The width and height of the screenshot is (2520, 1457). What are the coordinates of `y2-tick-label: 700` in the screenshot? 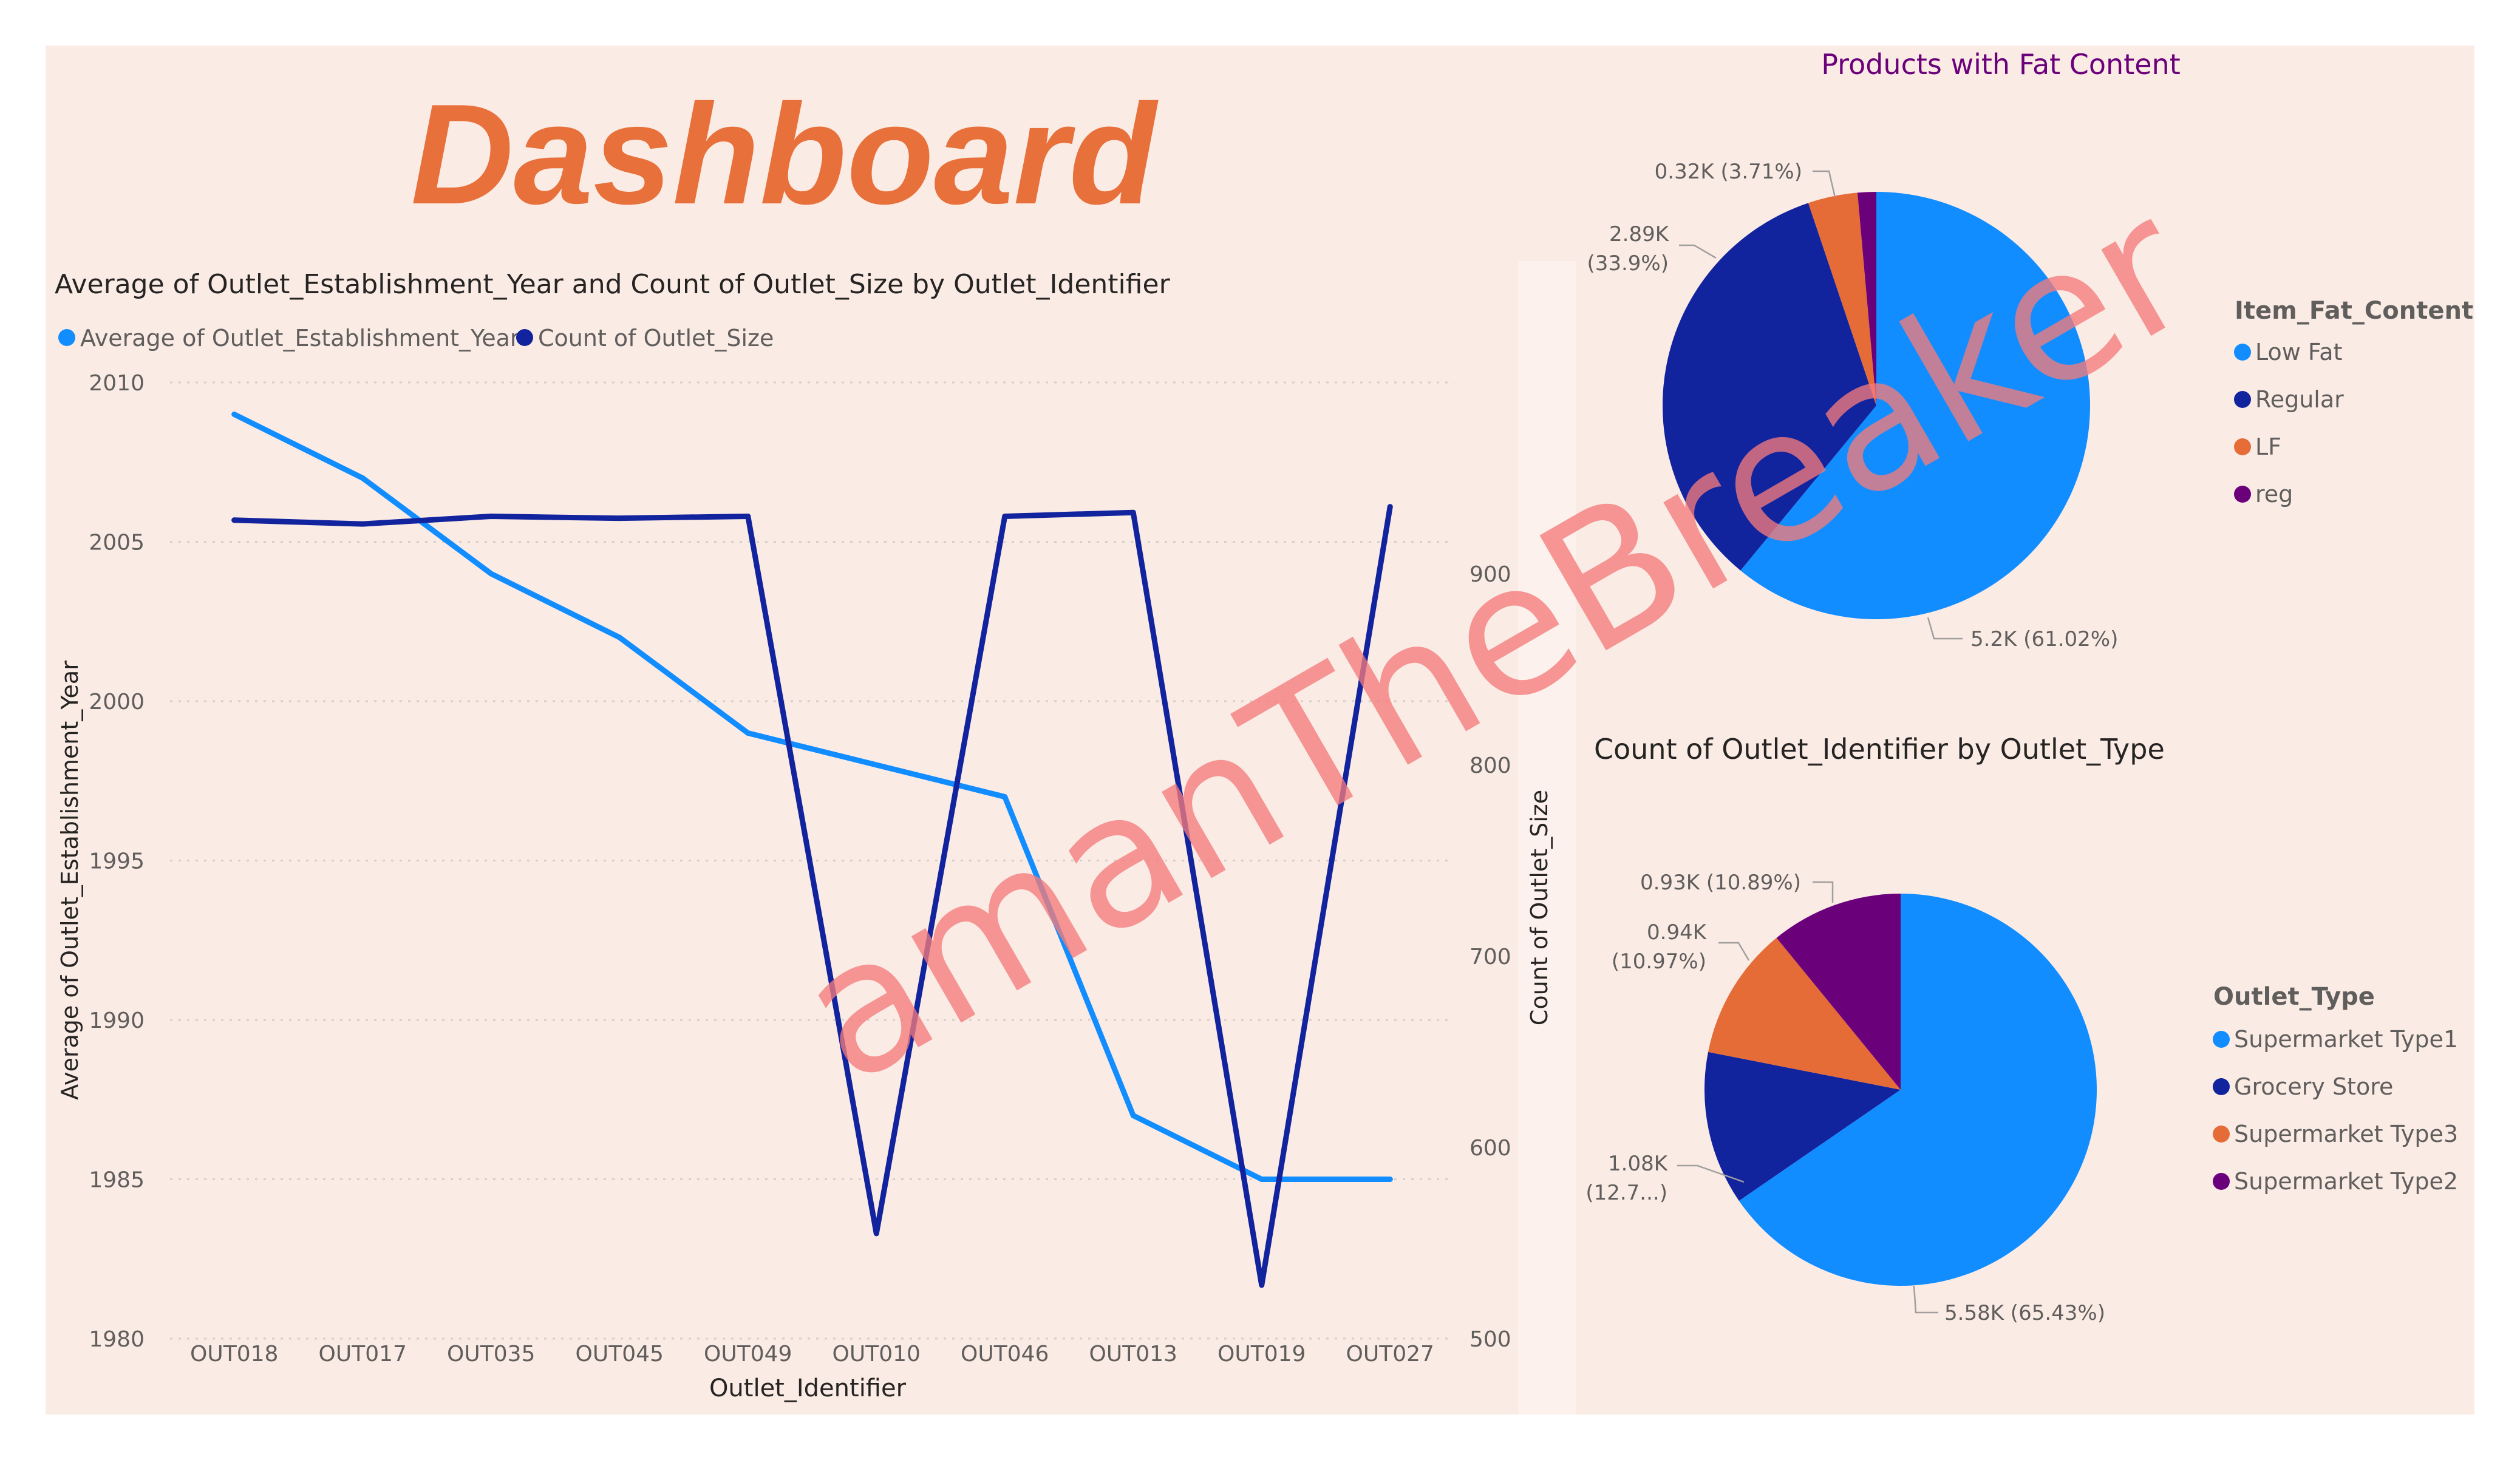 It's located at (1490, 957).